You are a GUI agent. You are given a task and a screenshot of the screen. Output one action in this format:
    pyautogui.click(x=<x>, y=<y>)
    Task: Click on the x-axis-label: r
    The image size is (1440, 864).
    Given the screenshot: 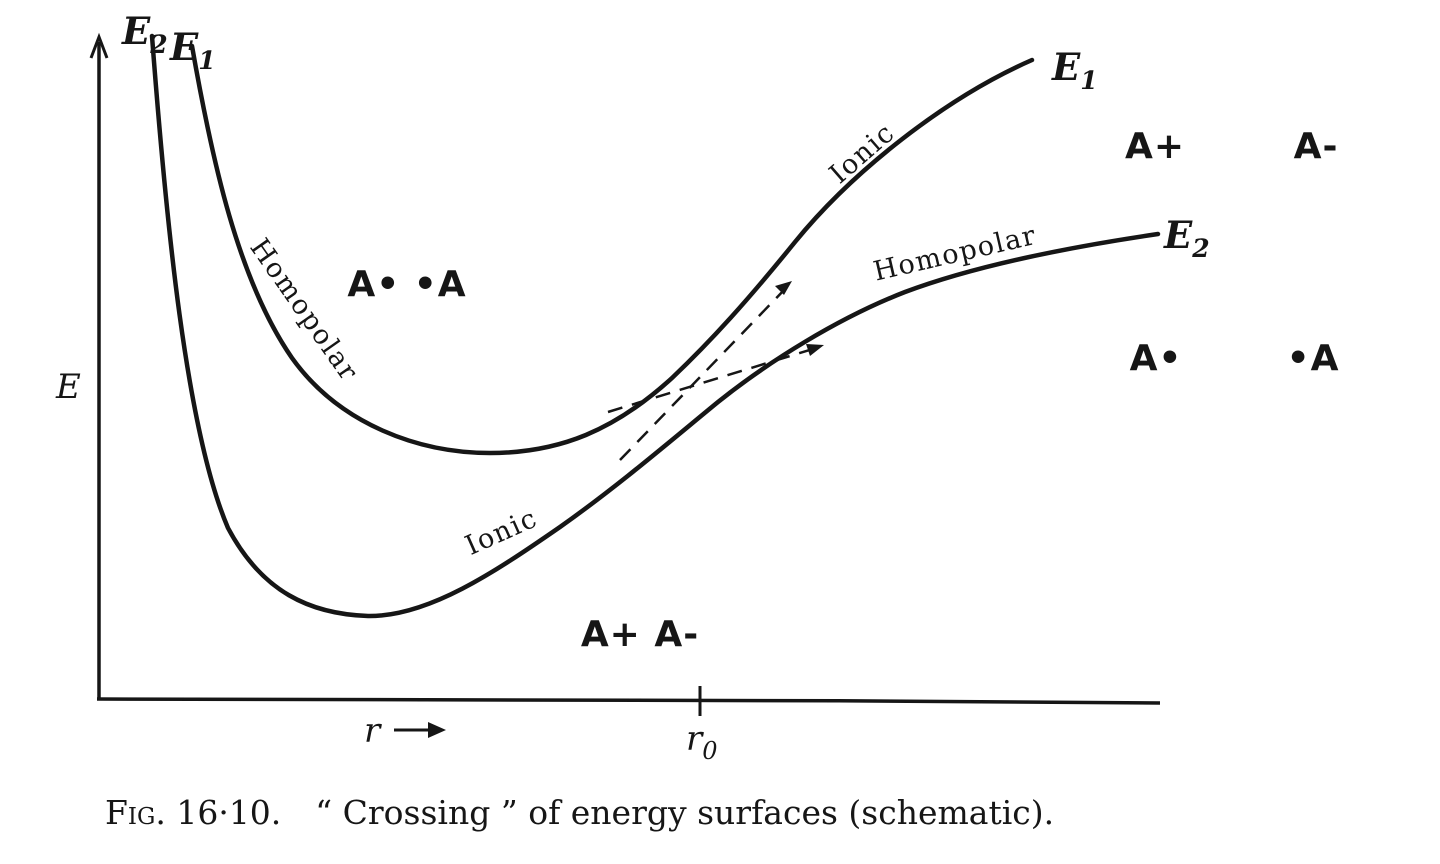 What is the action you would take?
    pyautogui.click(x=373, y=731)
    